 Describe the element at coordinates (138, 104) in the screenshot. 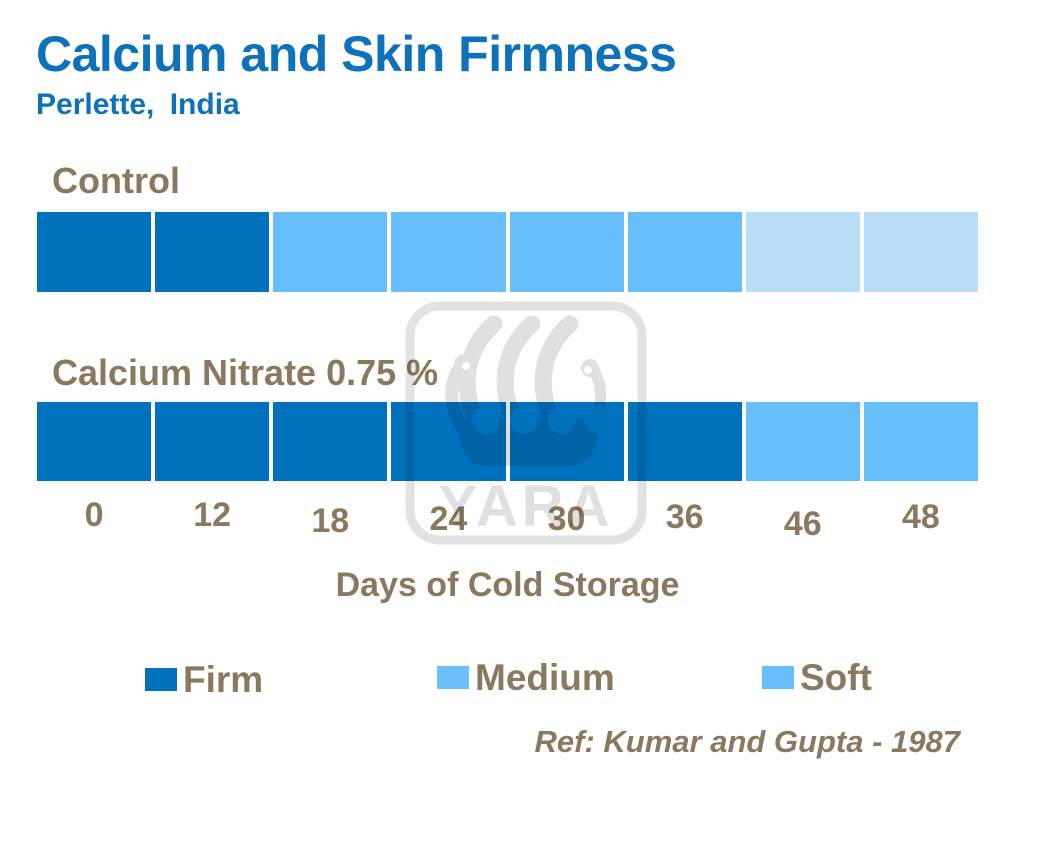

I see `page-subtitle: Perlette, India` at that location.